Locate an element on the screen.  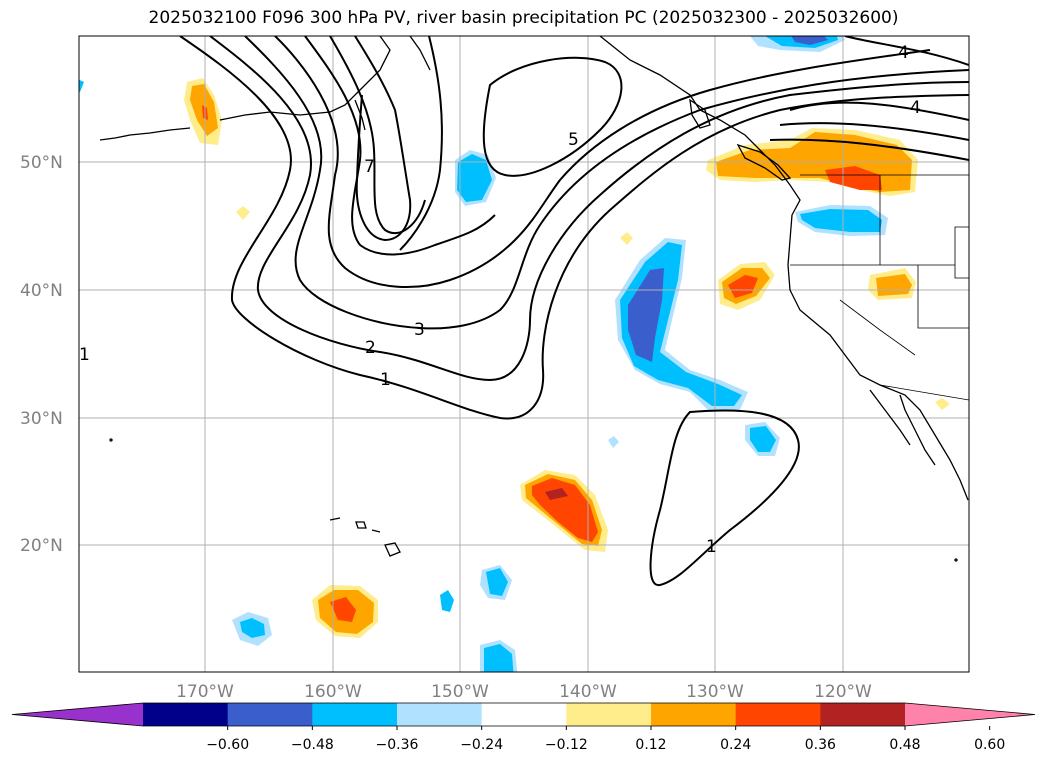
lon-label: 120°W is located at coordinates (843, 692).